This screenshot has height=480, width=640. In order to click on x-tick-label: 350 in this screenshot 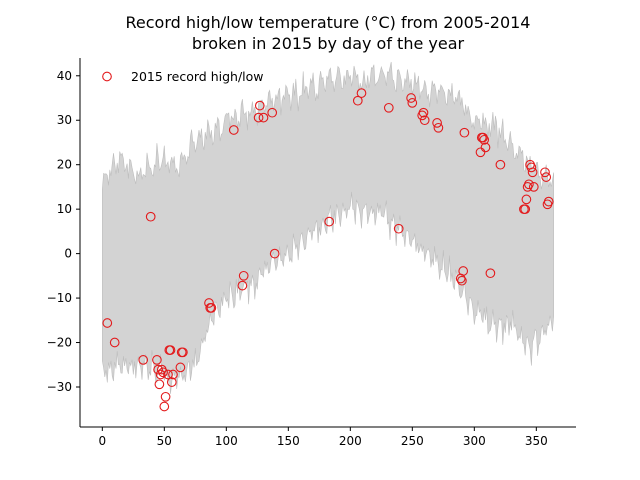, I will do `click(536, 441)`.